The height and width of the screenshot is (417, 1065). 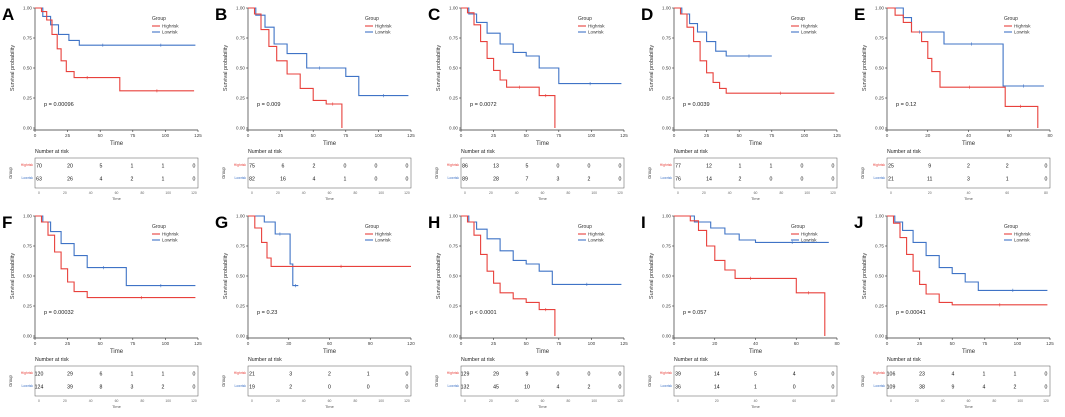 What do you see at coordinates (101, 375) in the screenshot?
I see `risk-count-highrisk: 6` at bounding box center [101, 375].